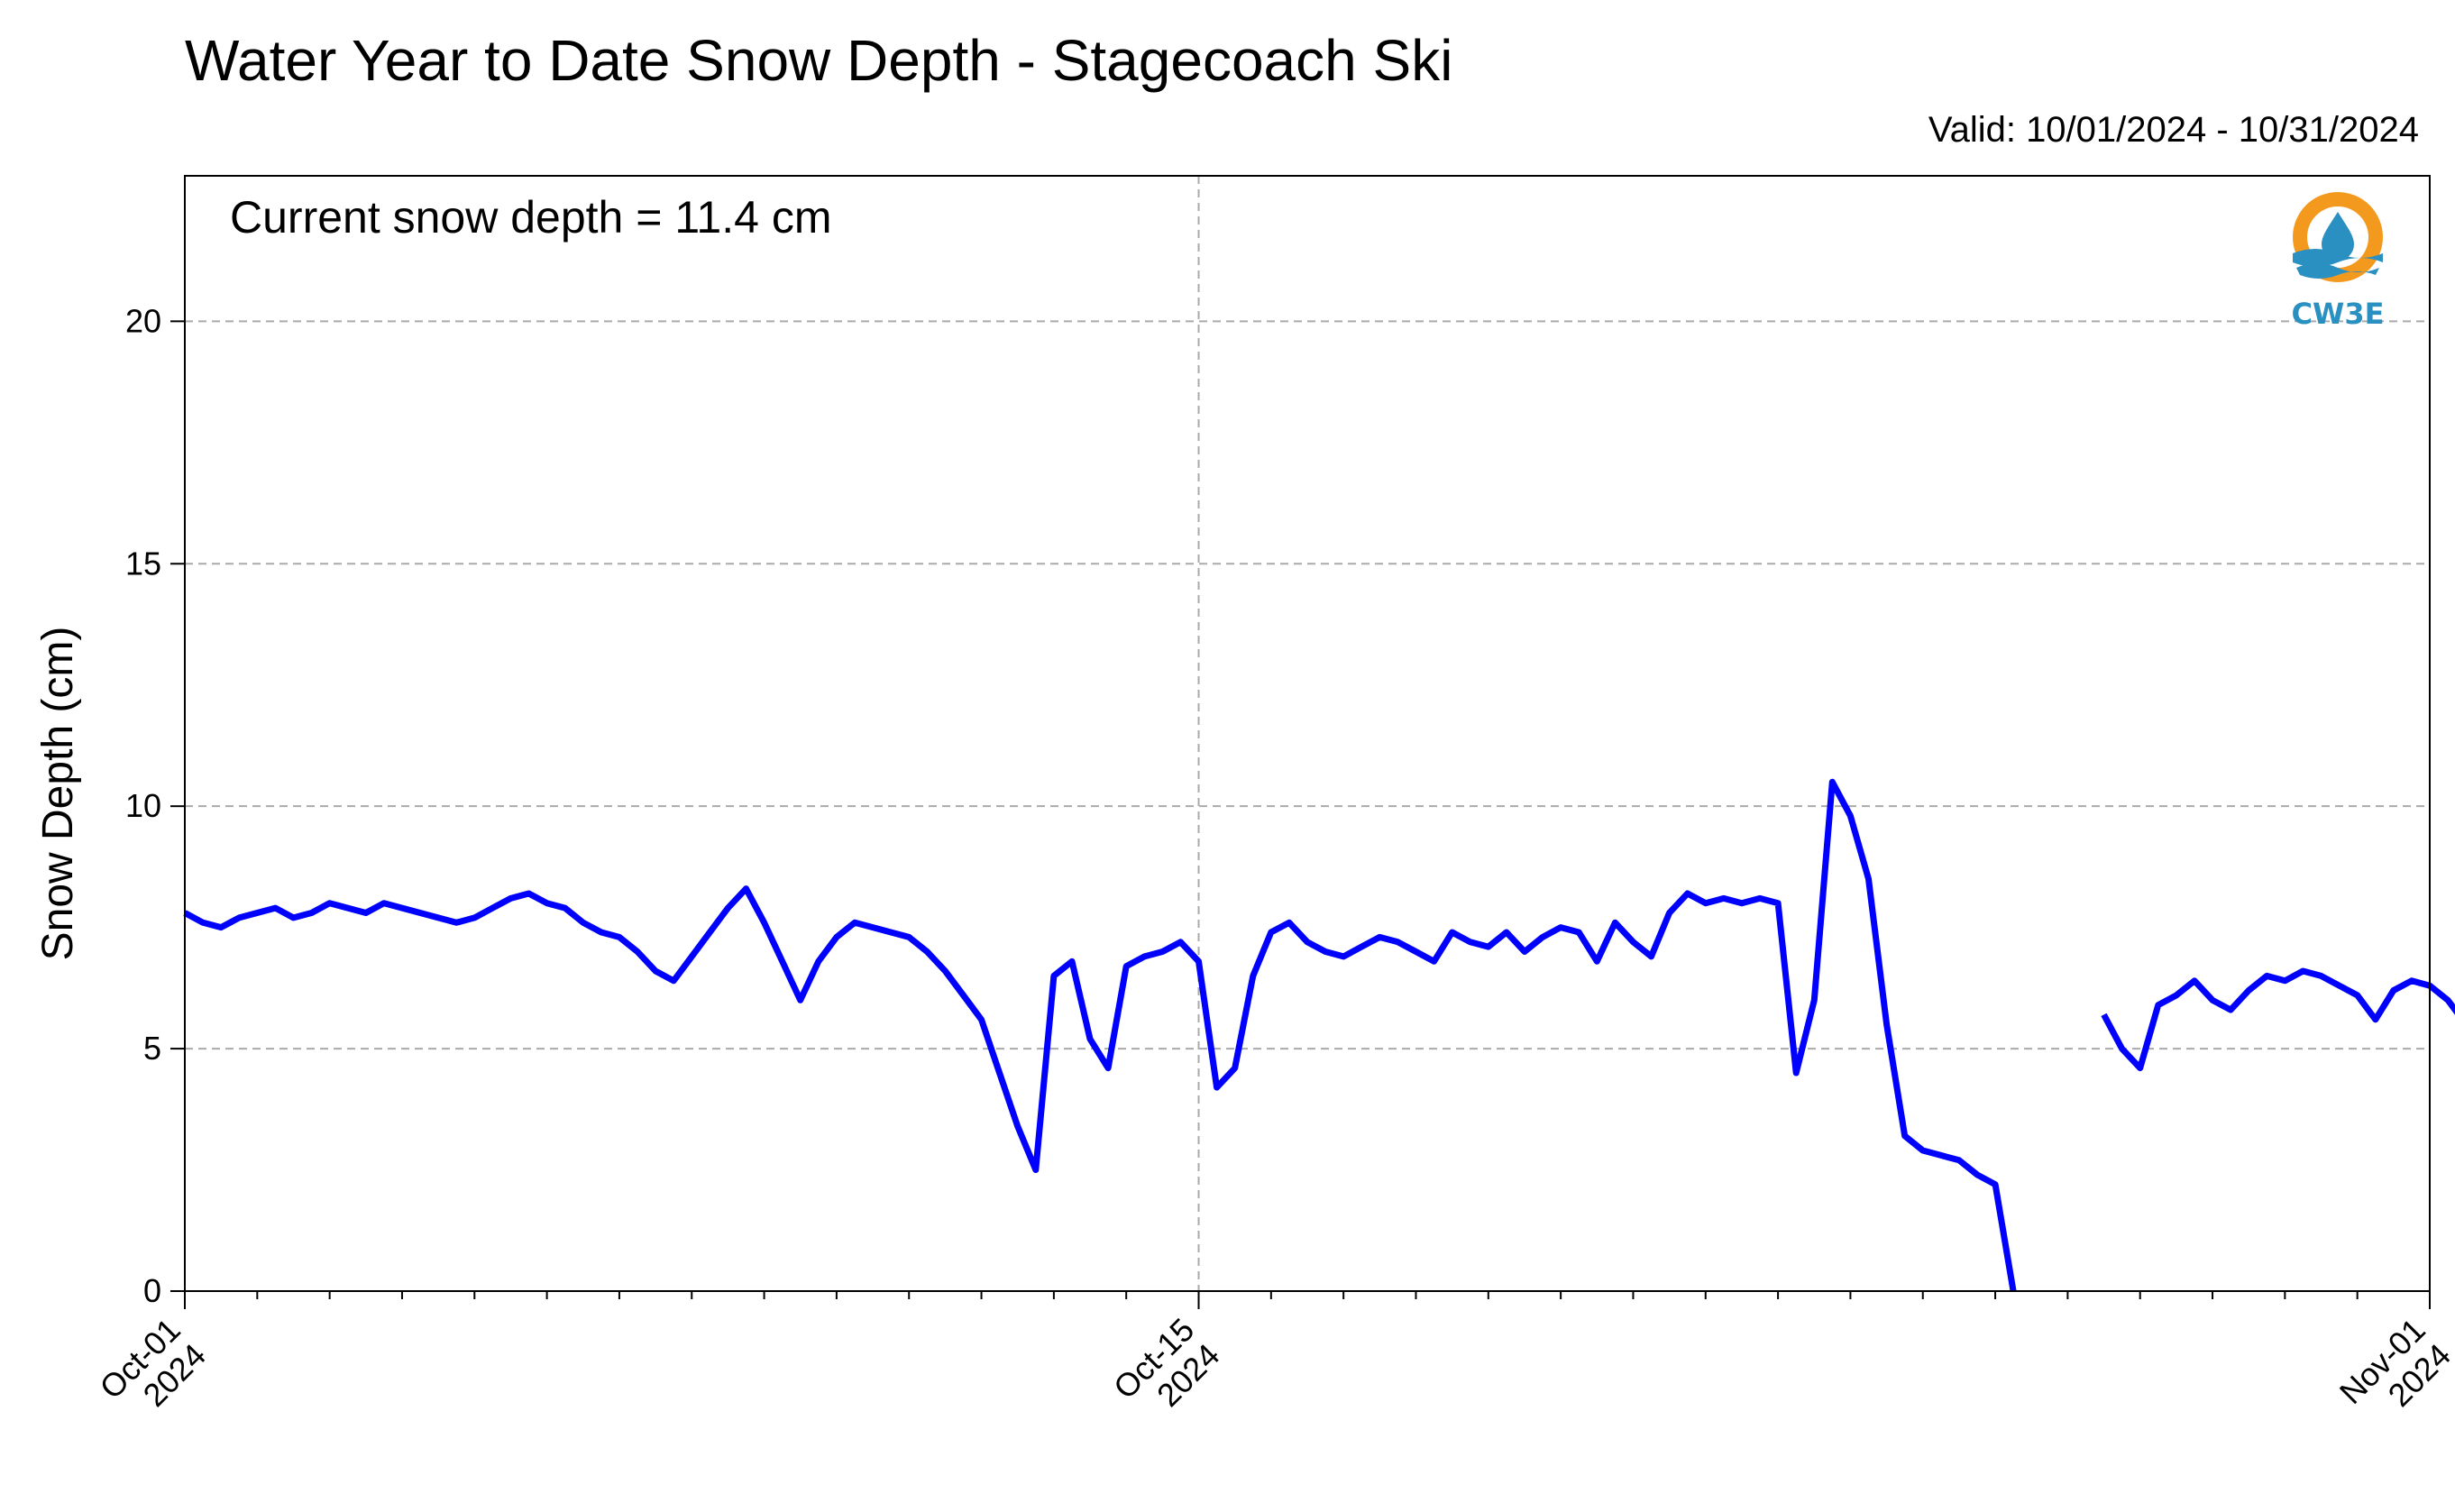  What do you see at coordinates (2338, 314) in the screenshot?
I see `logo-text: CW3E` at bounding box center [2338, 314].